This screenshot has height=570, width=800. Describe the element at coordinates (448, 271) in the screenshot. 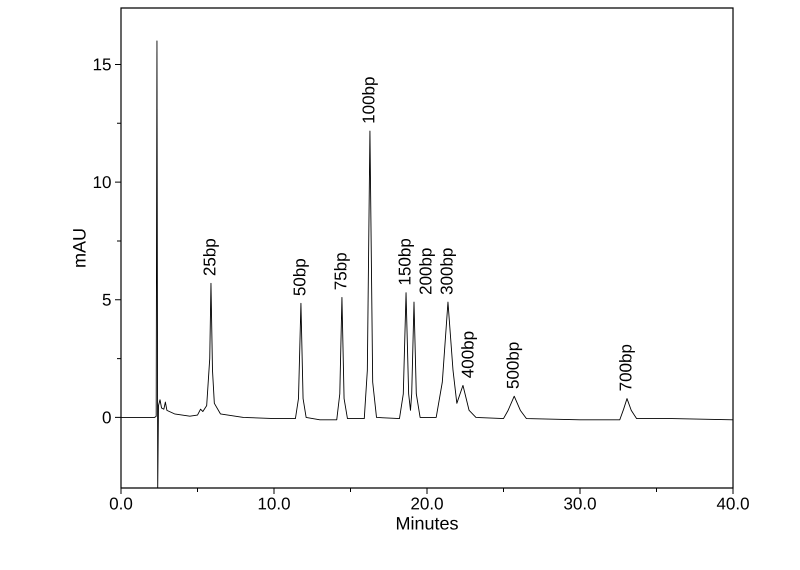

I see `annotation: 300bp` at that location.